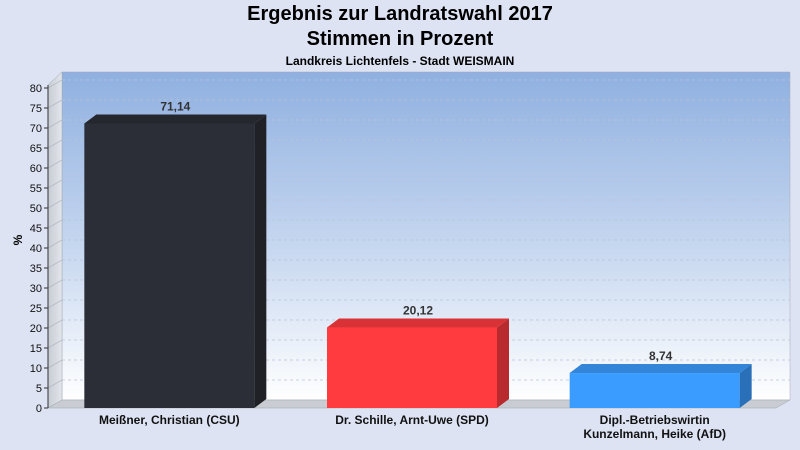 The image size is (800, 450). Describe the element at coordinates (36, 329) in the screenshot. I see `y-tick-label: 20` at that location.